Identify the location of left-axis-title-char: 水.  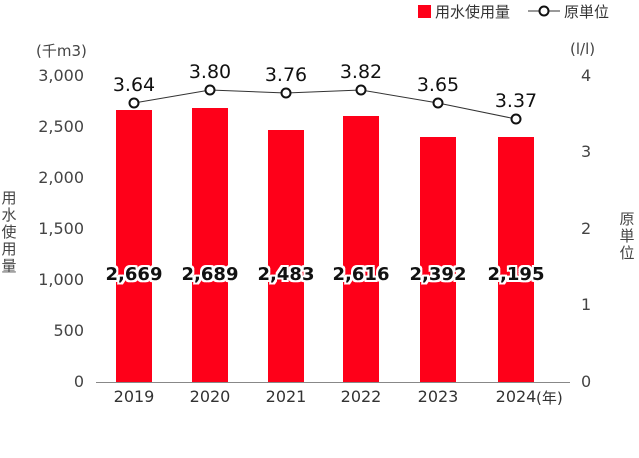
(9, 215).